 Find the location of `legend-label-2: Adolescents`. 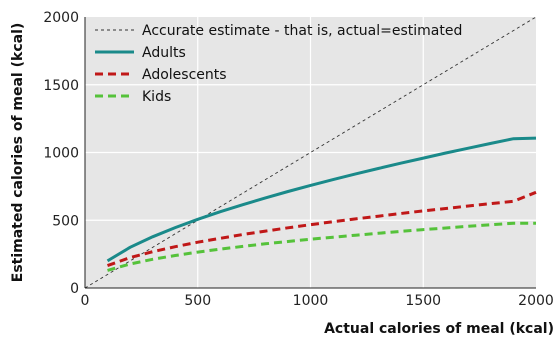

legend-label-2: Adolescents is located at coordinates (184, 75).